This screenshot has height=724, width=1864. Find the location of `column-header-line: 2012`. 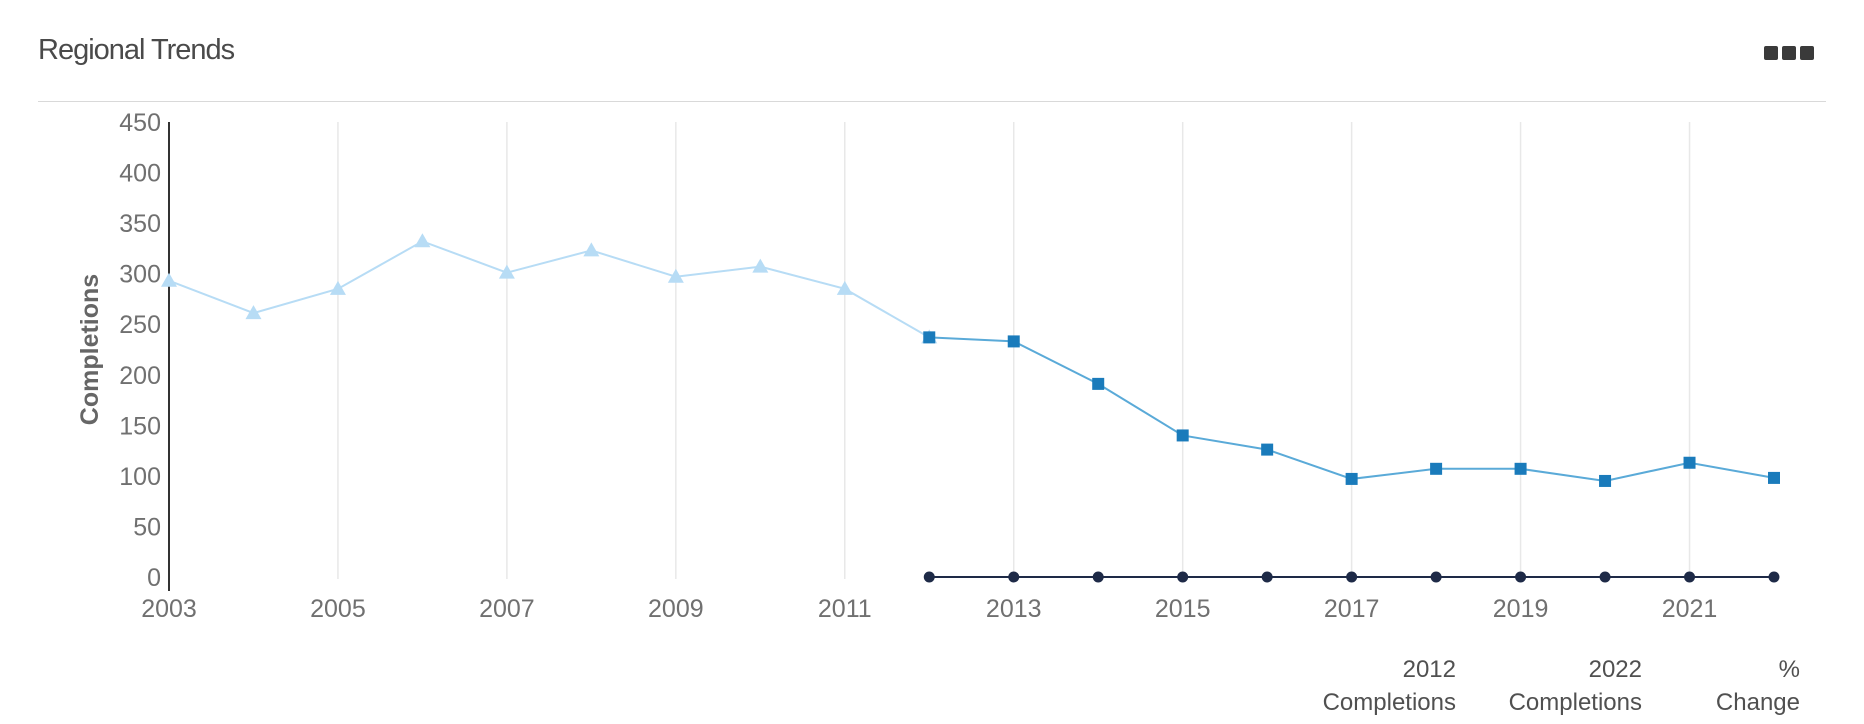

column-header-line: 2012 is located at coordinates (1429, 669).